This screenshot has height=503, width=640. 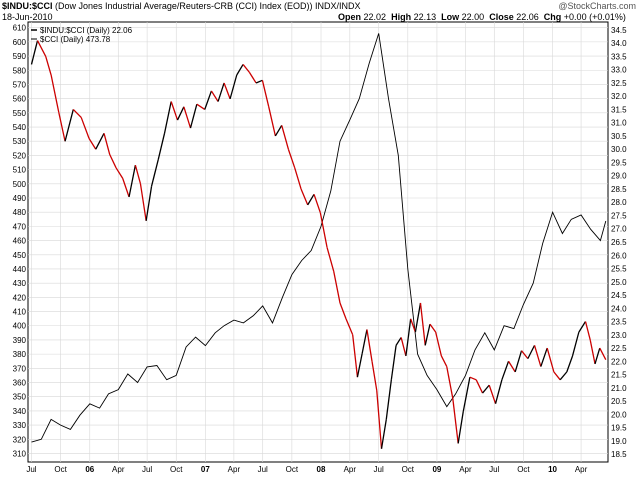 I want to click on right-tick-label: 25.0, so click(x=619, y=282).